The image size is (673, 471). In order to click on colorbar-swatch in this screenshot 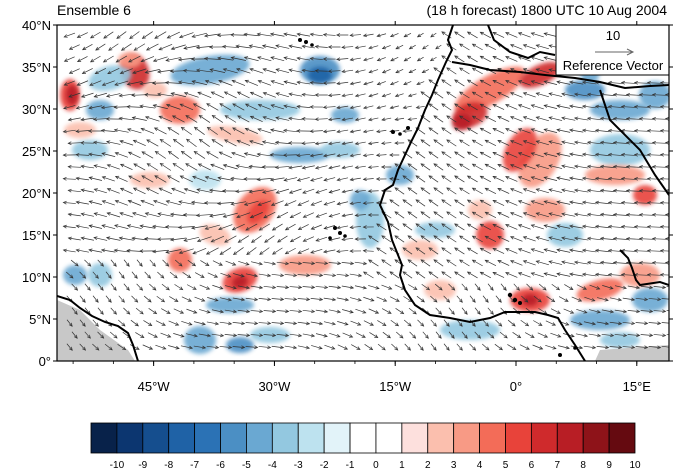, I will do `click(130, 438)`.